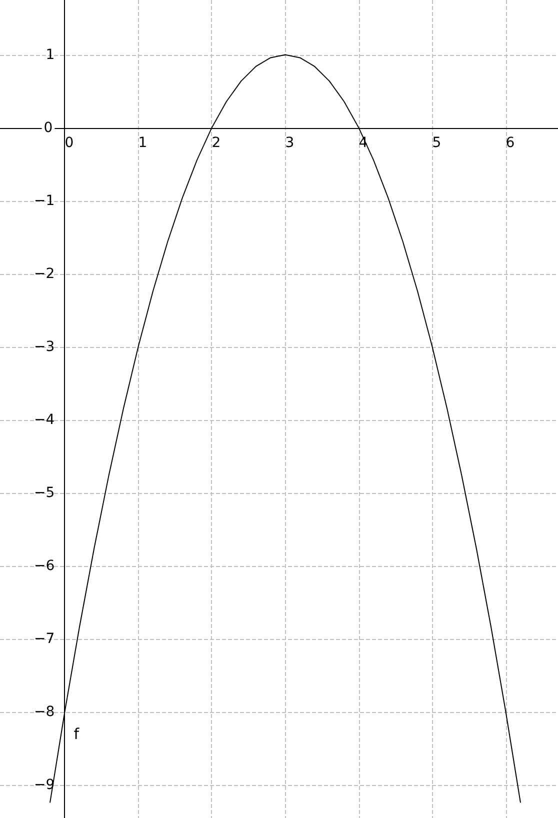 This screenshot has width=558, height=818. Describe the element at coordinates (44, 420) in the screenshot. I see `y-tick-label: −4` at that location.